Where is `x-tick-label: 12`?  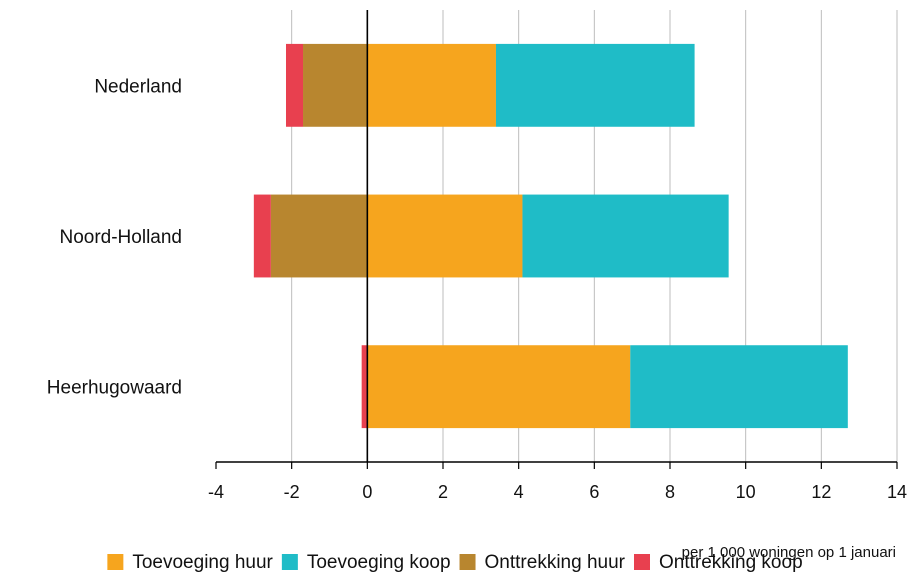
x-tick-label: 12 is located at coordinates (821, 492).